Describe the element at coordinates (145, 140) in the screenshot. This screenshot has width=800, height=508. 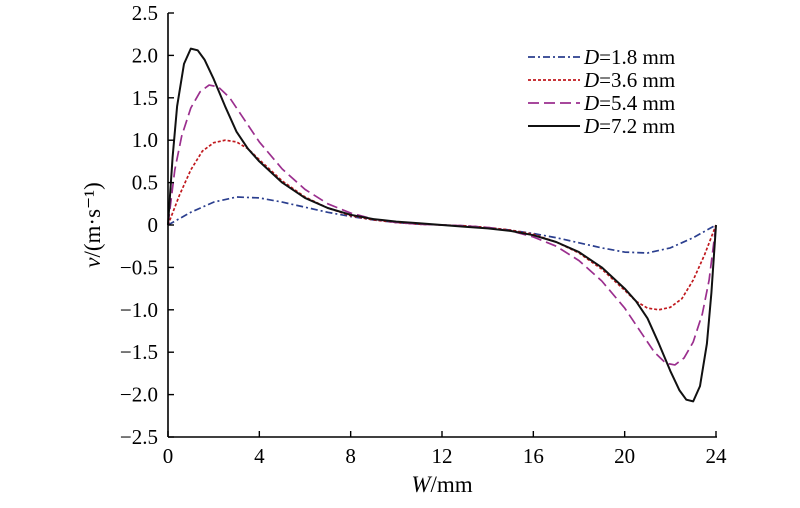
I see `y-tick-label: 1.0` at that location.